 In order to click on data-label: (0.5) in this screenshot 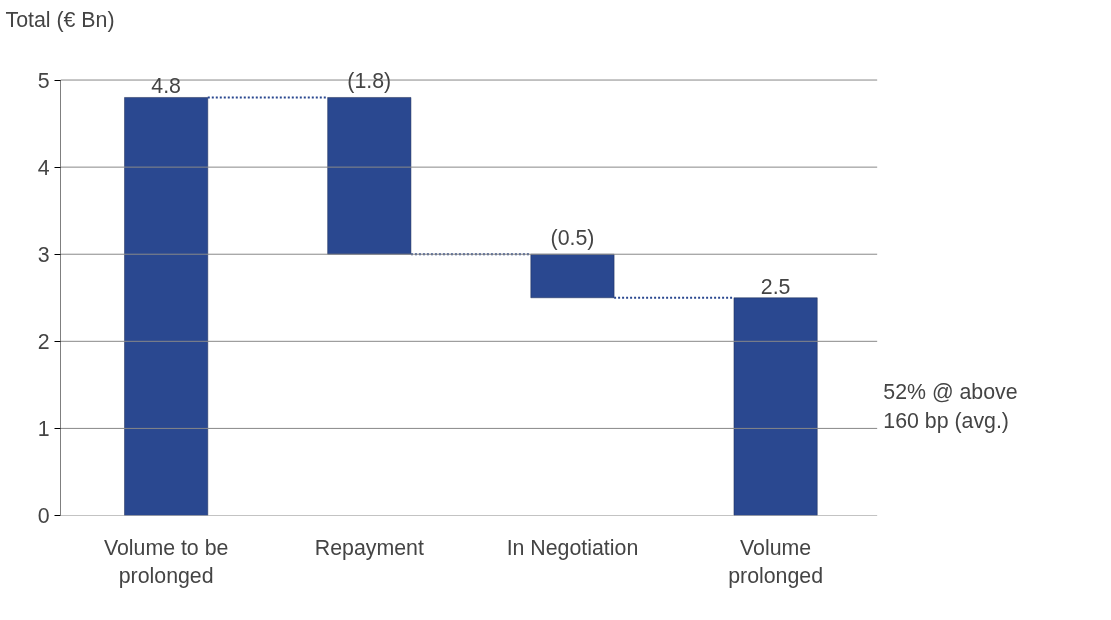, I will do `click(572, 238)`.